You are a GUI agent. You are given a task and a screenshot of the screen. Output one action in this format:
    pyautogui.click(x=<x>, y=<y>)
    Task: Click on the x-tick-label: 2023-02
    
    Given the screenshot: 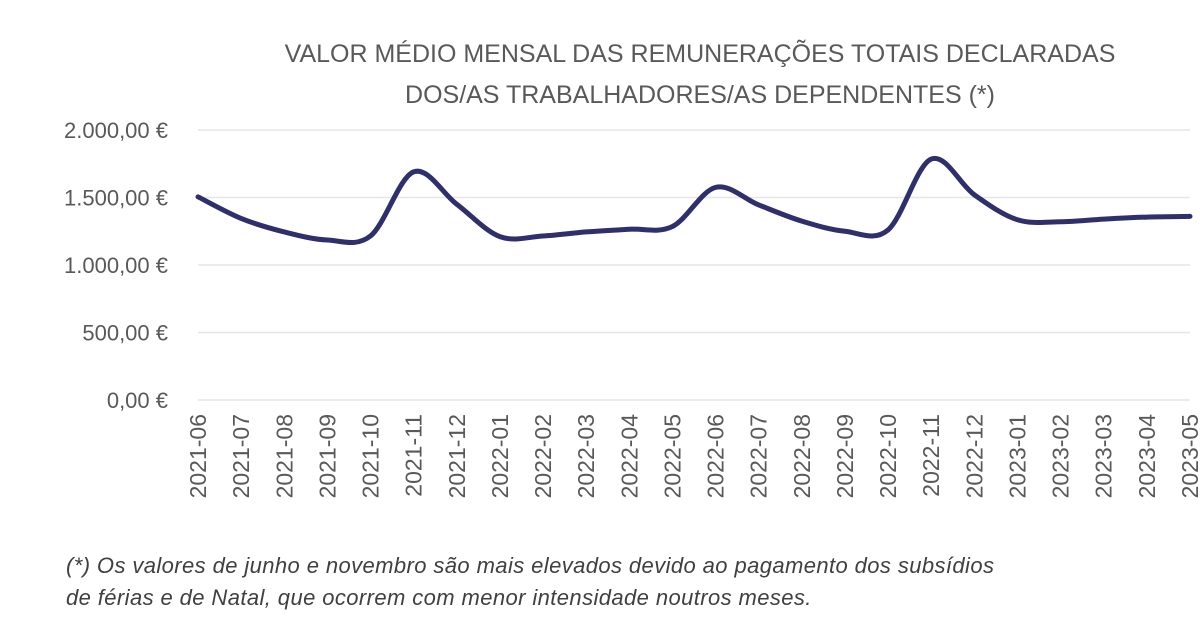 What is the action you would take?
    pyautogui.click(x=1061, y=456)
    